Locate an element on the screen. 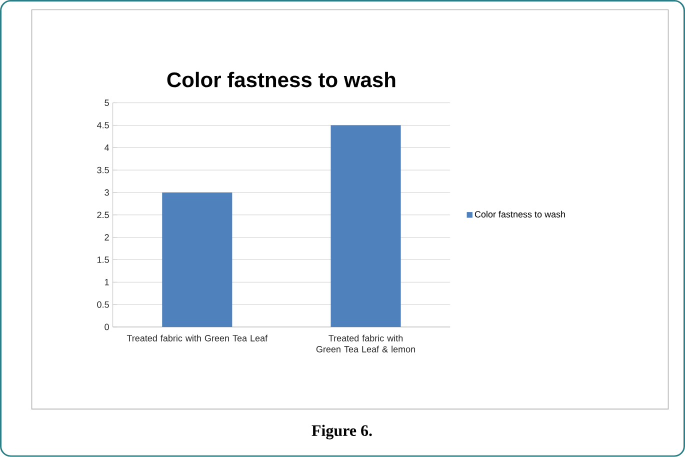 Image resolution: width=685 pixels, height=457 pixels. caption: Figure 6. is located at coordinates (342, 432).